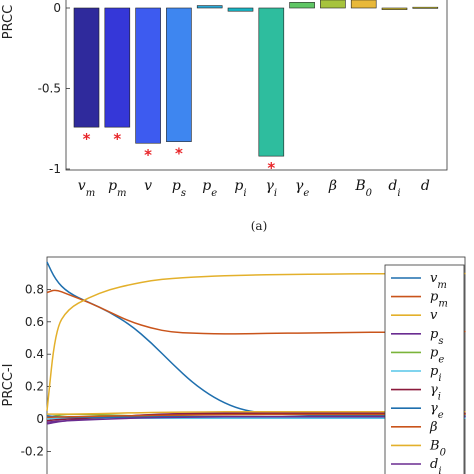 This screenshot has width=474, height=474. Describe the element at coordinates (34, 322) in the screenshot. I see `line-ytick-label: 0.6` at that location.